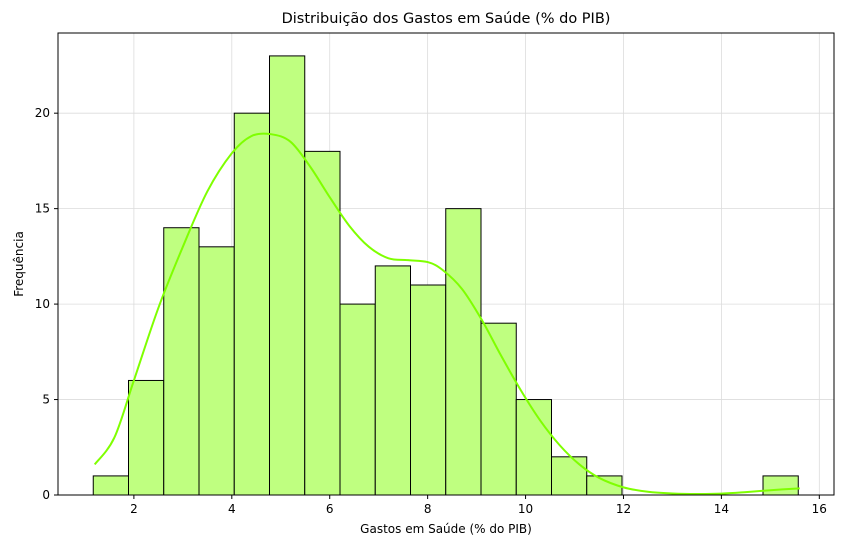  Describe the element at coordinates (428, 509) in the screenshot. I see `x-tick-label-3: 8` at that location.